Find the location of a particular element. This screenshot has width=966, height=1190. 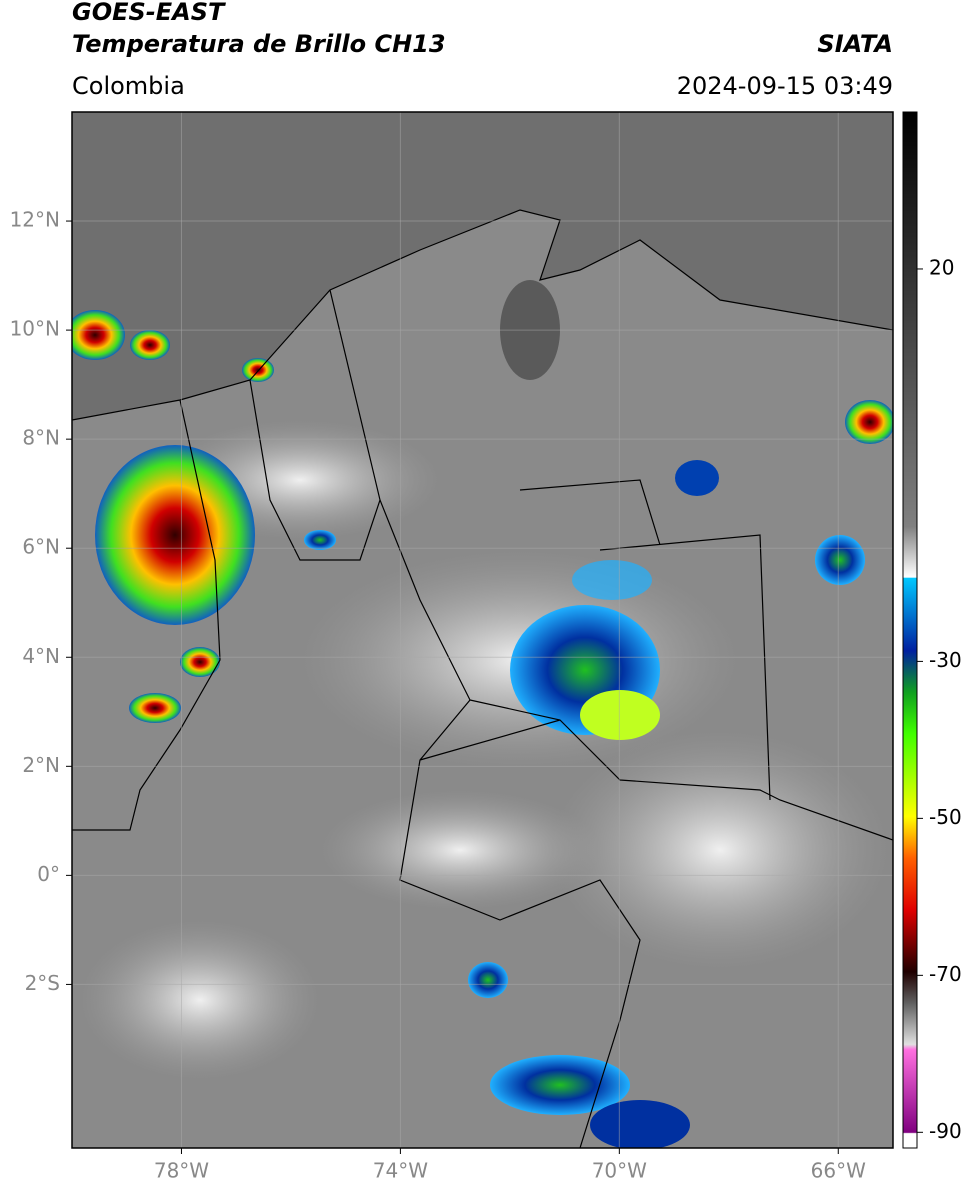

colorbar is located at coordinates (910, 630).